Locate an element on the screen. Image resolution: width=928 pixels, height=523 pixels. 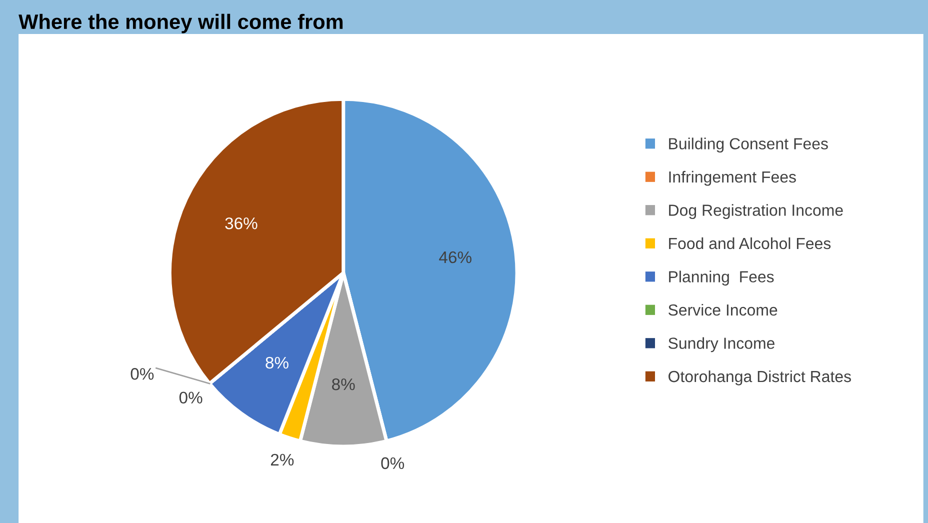
legend-label: Food and Alcohol Fees is located at coordinates (750, 243).